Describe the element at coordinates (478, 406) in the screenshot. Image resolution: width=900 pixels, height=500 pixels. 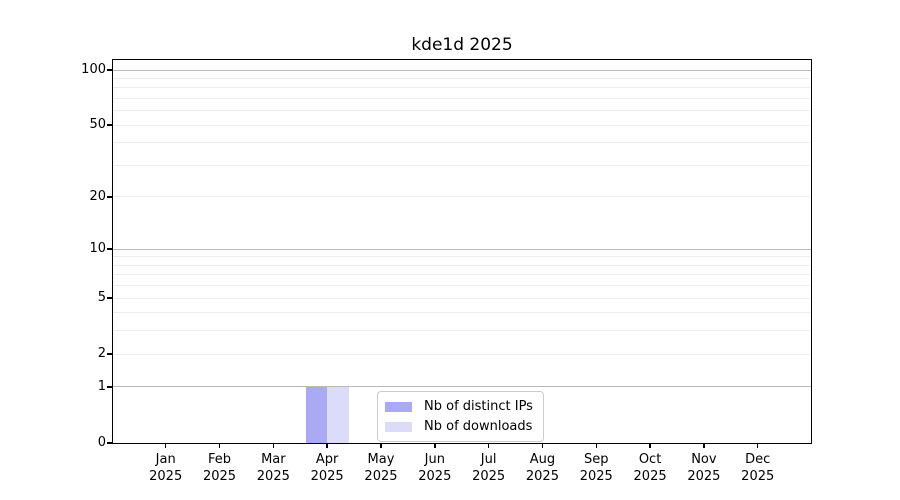
I see `legend-label: Nb of distinct IPs` at that location.